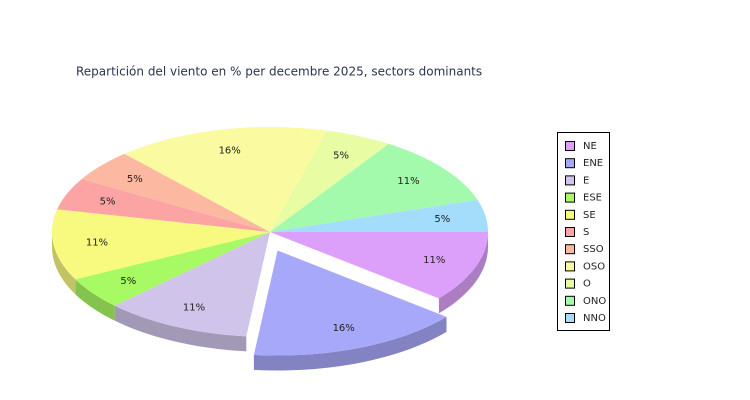  Describe the element at coordinates (586, 232) in the screenshot. I see `legend-label: S` at that location.